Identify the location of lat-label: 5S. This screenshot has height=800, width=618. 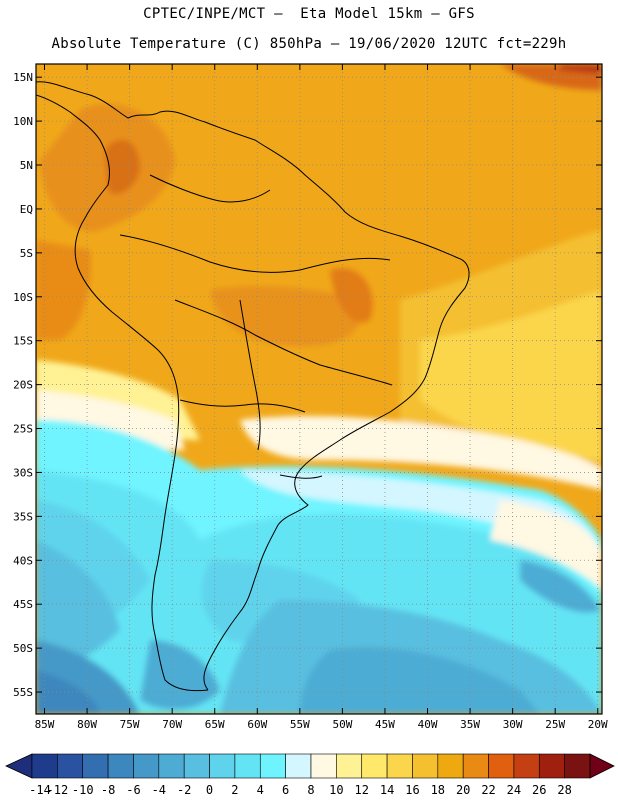
(26, 253).